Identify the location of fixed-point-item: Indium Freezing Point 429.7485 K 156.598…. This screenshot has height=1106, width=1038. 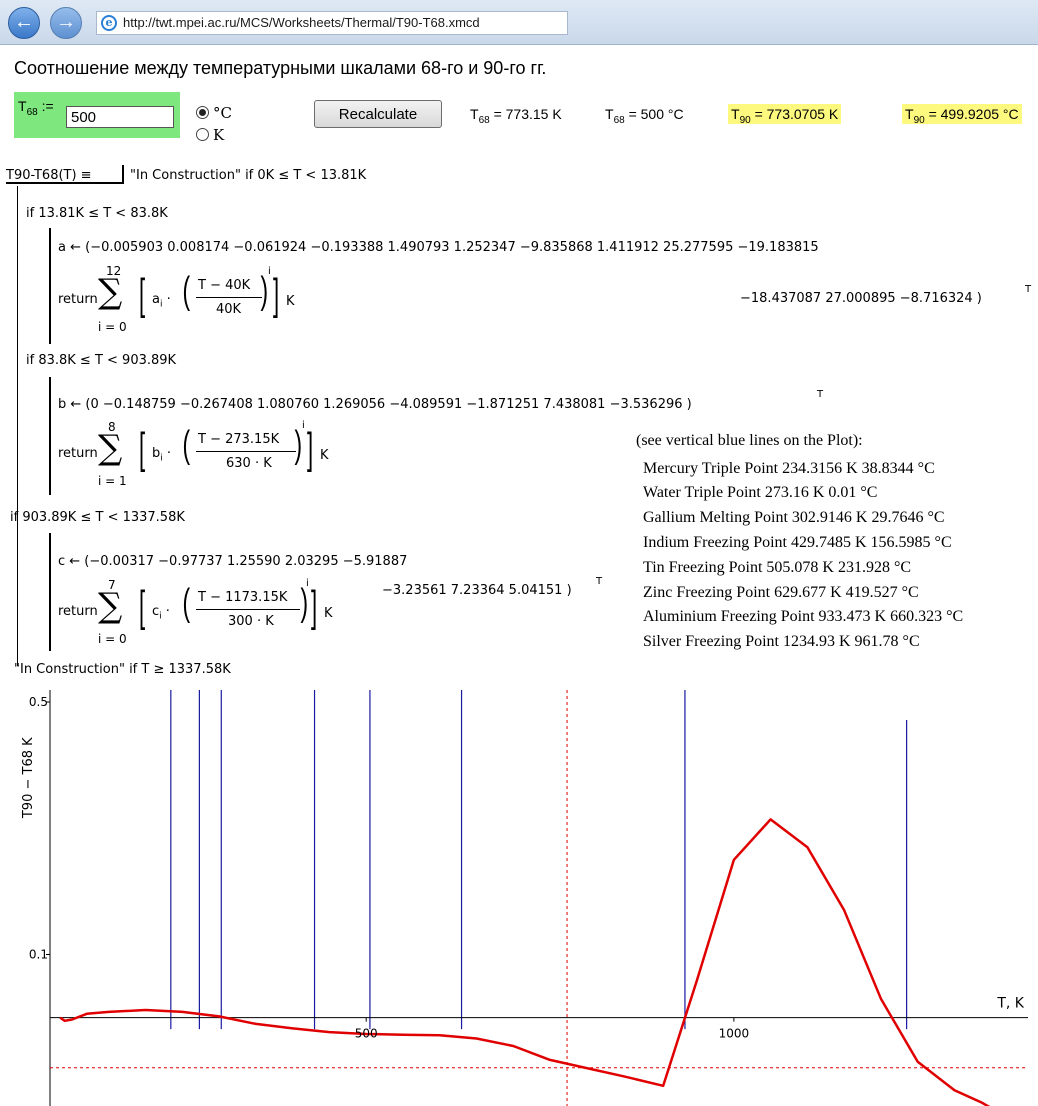
(797, 542).